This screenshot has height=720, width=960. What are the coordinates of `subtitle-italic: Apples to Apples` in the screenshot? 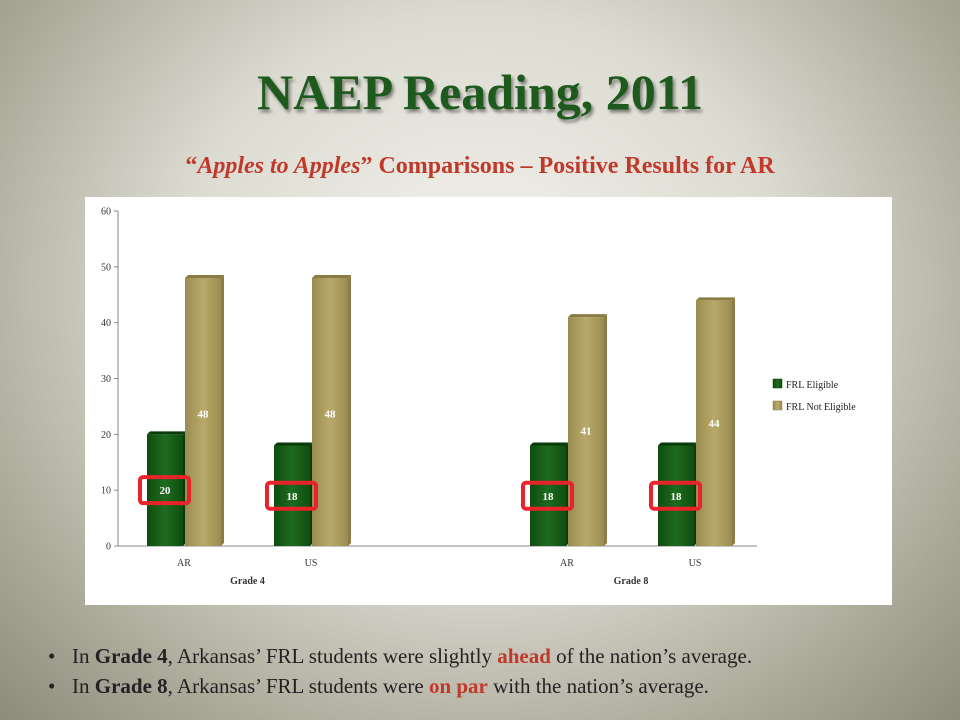 It's located at (279, 166).